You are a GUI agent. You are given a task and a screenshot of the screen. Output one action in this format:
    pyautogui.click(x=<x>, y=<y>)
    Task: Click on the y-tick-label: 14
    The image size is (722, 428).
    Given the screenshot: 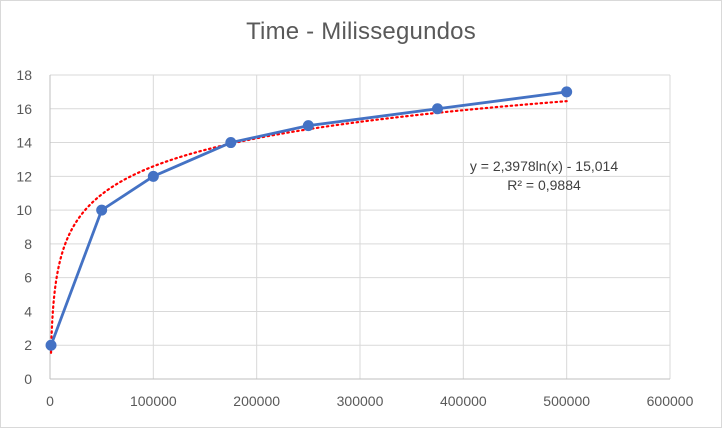 What is the action you would take?
    pyautogui.click(x=24, y=143)
    